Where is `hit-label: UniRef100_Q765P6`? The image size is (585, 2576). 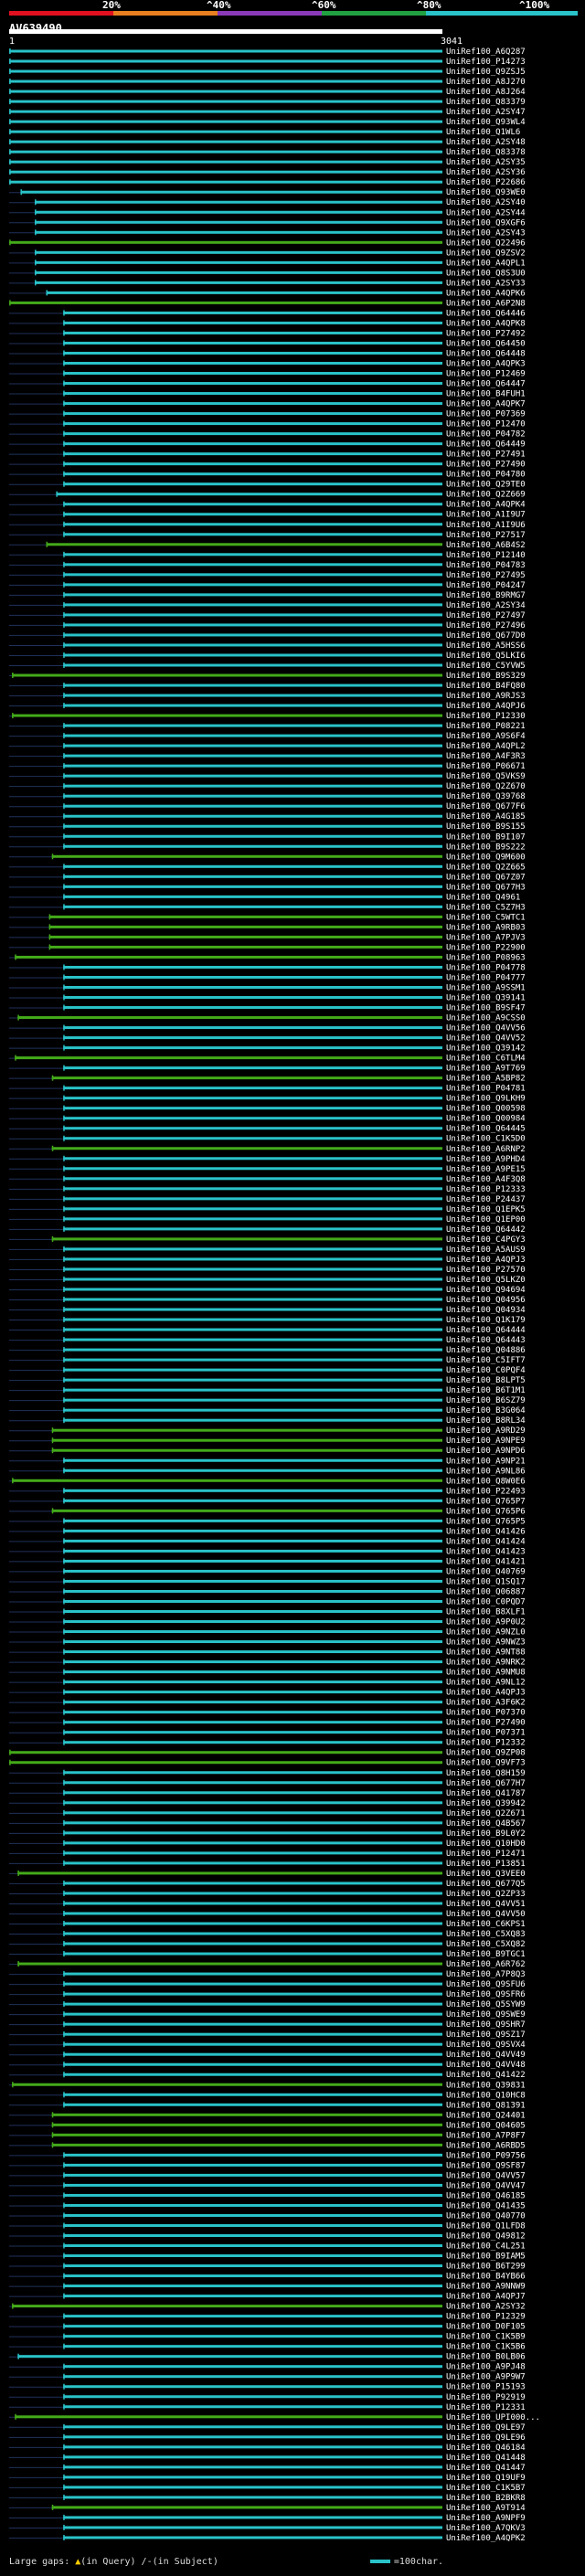
hit-label: UniRef100_Q765P6 is located at coordinates (486, 1511).